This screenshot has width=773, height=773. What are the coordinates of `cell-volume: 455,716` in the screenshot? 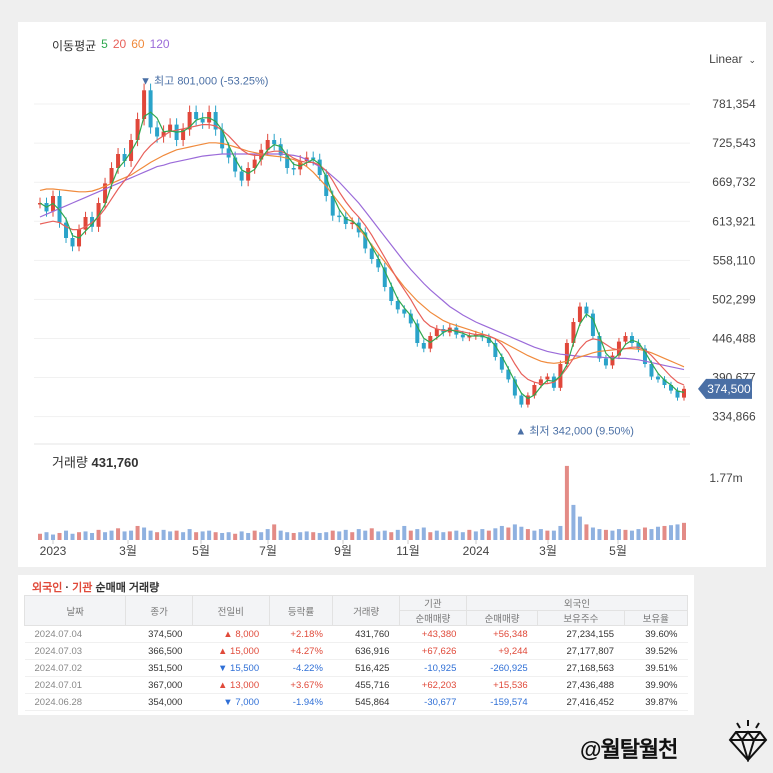 It's located at (366, 685).